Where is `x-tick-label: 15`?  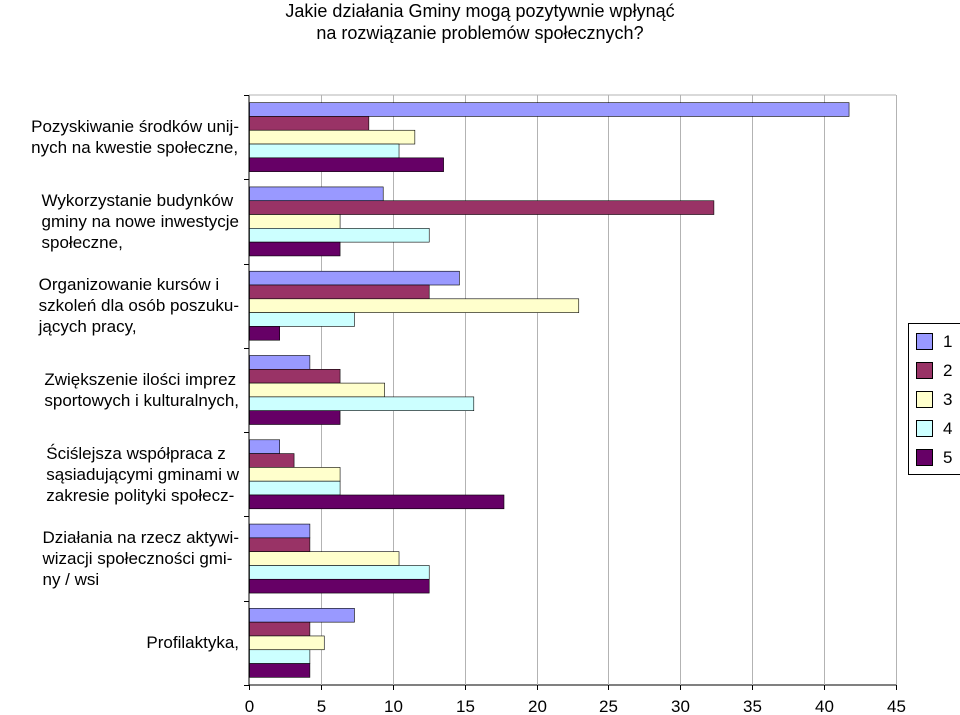
x-tick-label: 15 is located at coordinates (465, 706).